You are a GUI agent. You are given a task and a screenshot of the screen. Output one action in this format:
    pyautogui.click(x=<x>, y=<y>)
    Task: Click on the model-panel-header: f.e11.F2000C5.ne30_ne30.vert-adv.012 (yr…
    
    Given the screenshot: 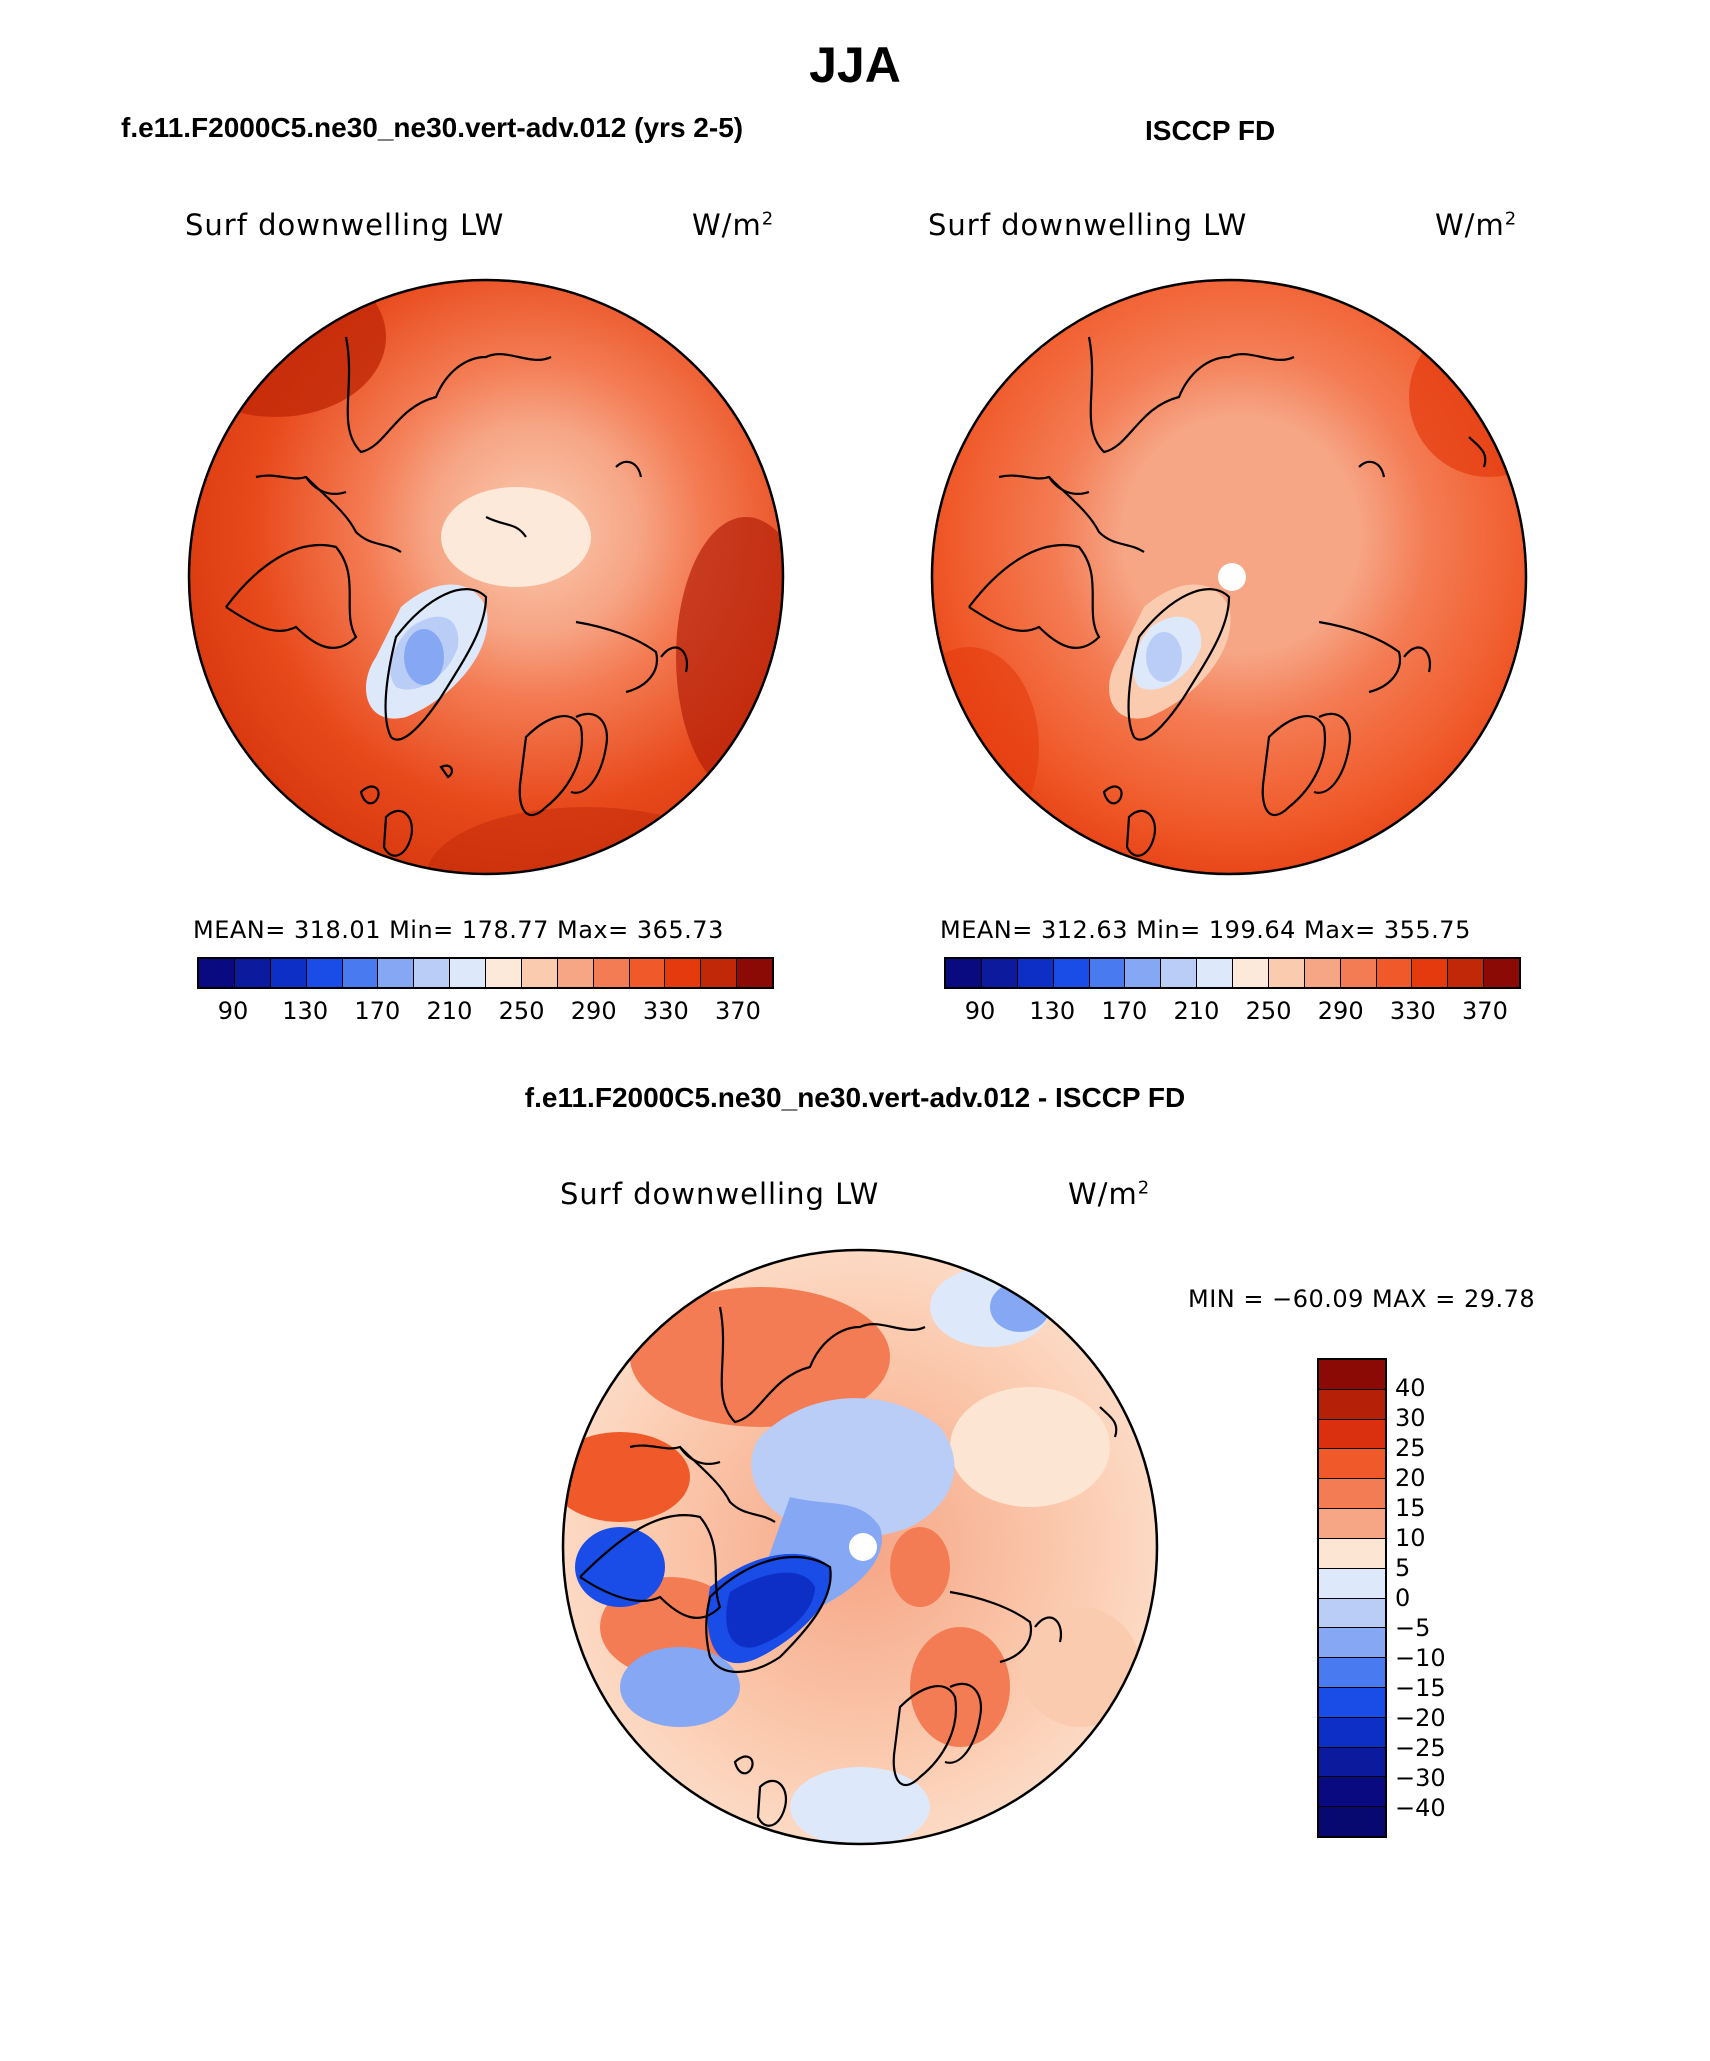 What is the action you would take?
    pyautogui.click(x=432, y=127)
    